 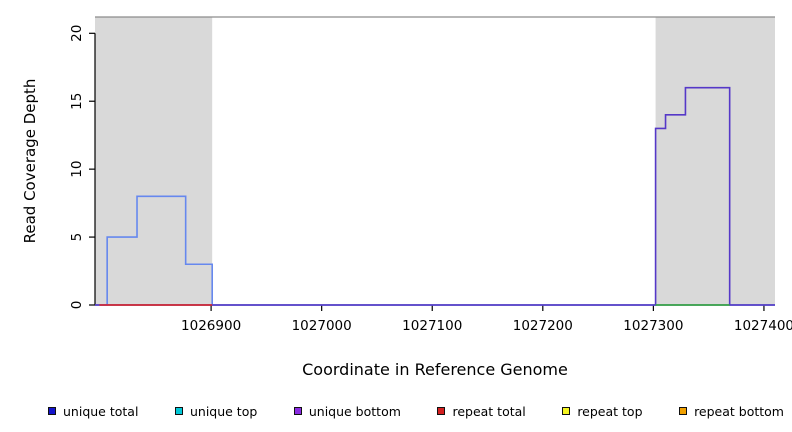 I want to click on legend-label: repeat total, so click(x=489, y=411).